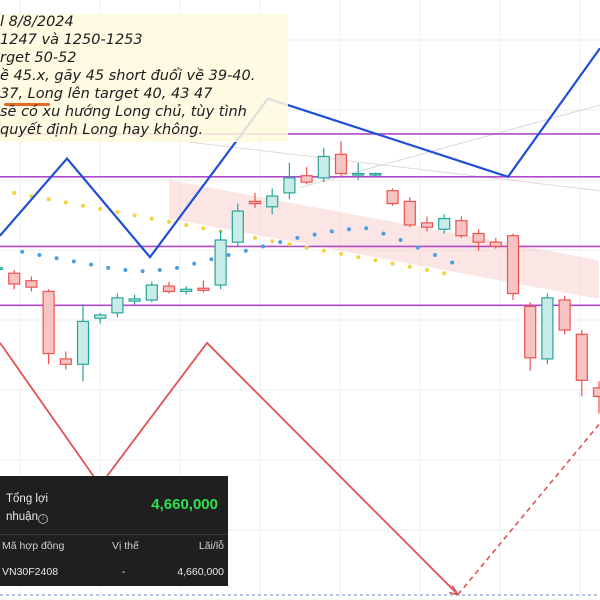  What do you see at coordinates (27, 508) in the screenshot?
I see `total-profit-label: Tổng lợi nhuận` at bounding box center [27, 508].